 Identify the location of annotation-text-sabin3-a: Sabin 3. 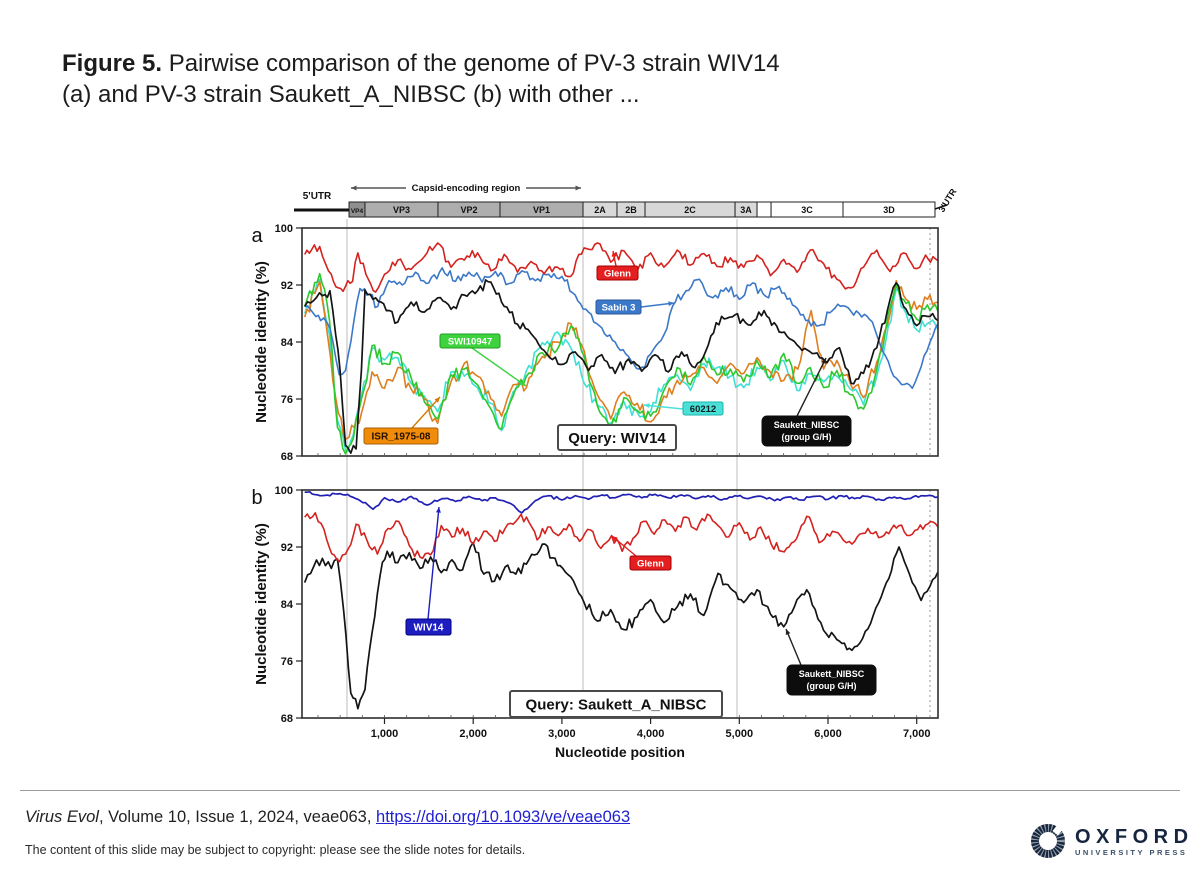
(619, 307).